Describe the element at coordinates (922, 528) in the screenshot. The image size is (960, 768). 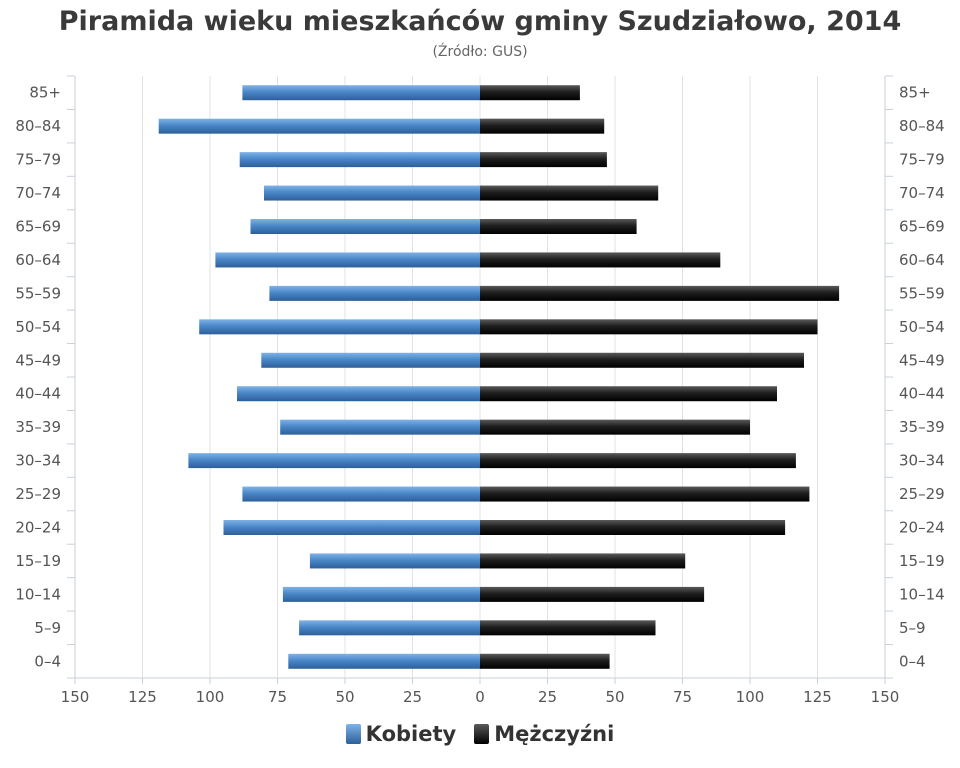
I see `right-category-label-13: 20–24` at that location.